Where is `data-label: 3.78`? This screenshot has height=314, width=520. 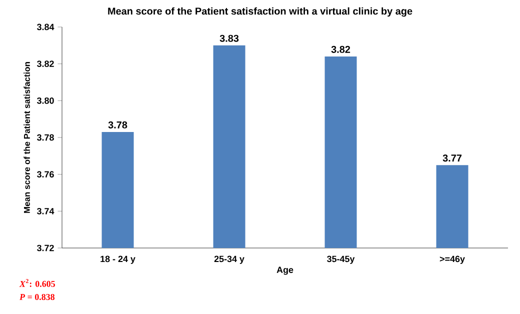 data-label: 3.78 is located at coordinates (118, 124).